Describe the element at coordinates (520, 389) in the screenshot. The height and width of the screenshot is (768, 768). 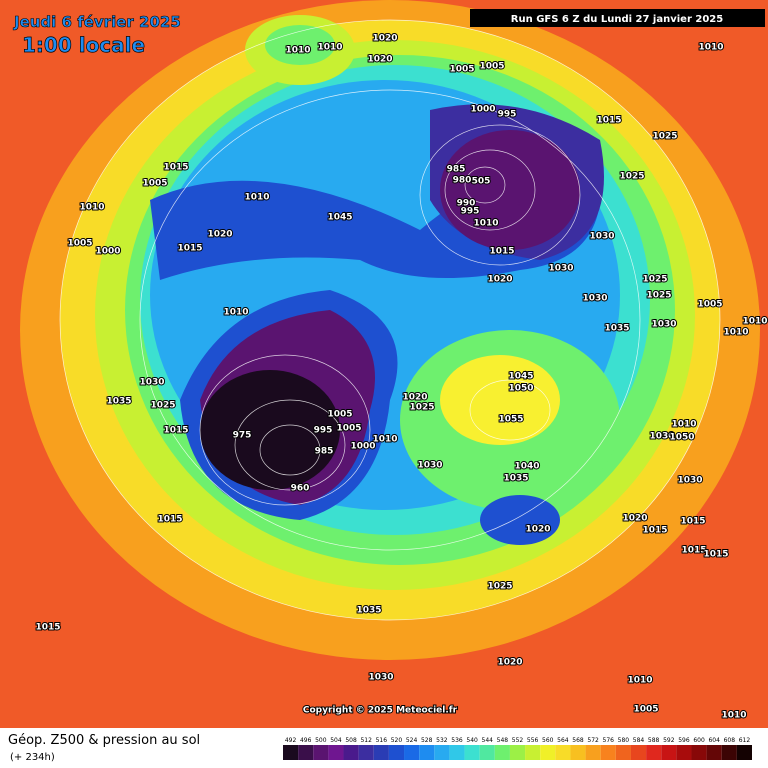
I see `isobar-label: 1050` at that location.